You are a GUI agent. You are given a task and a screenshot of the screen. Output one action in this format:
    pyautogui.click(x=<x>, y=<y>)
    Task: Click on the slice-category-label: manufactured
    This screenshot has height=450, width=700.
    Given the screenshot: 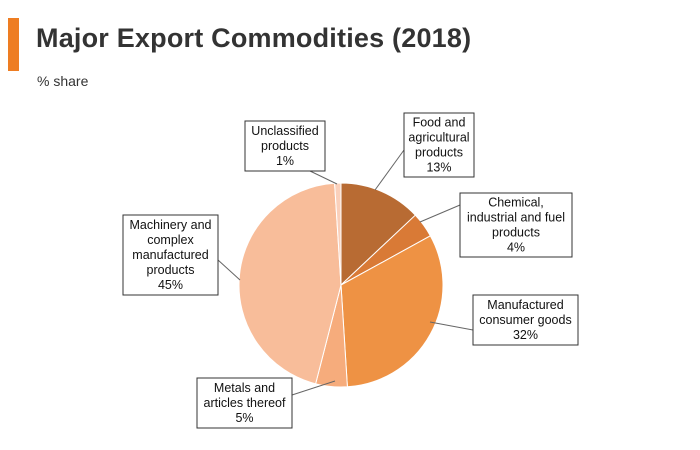 What is the action you would take?
    pyautogui.click(x=170, y=255)
    